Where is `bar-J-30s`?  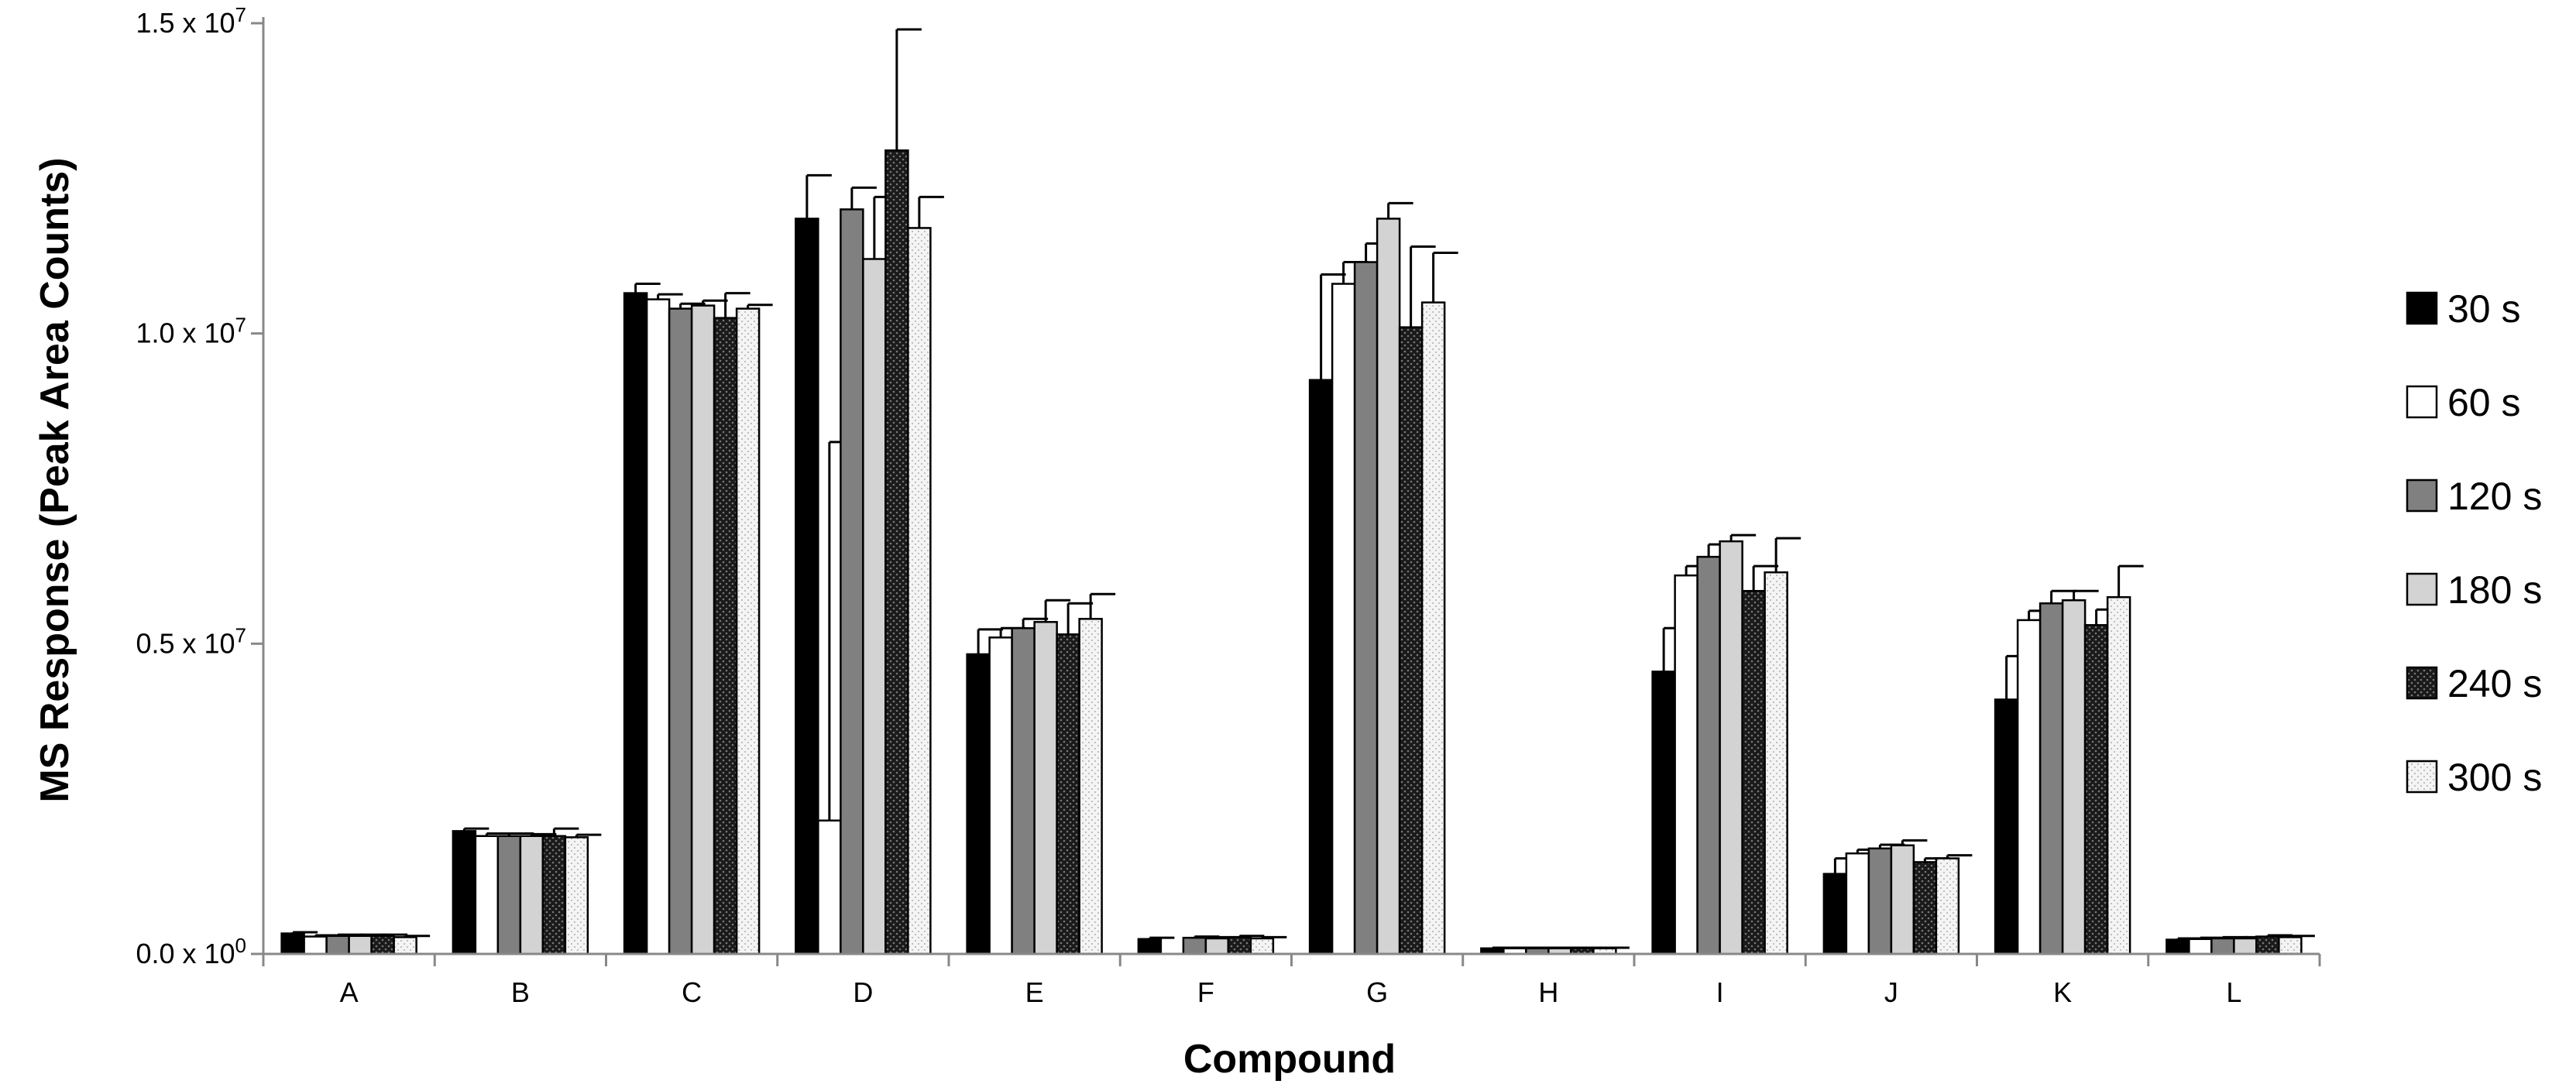
bar-J-30s is located at coordinates (1835, 914).